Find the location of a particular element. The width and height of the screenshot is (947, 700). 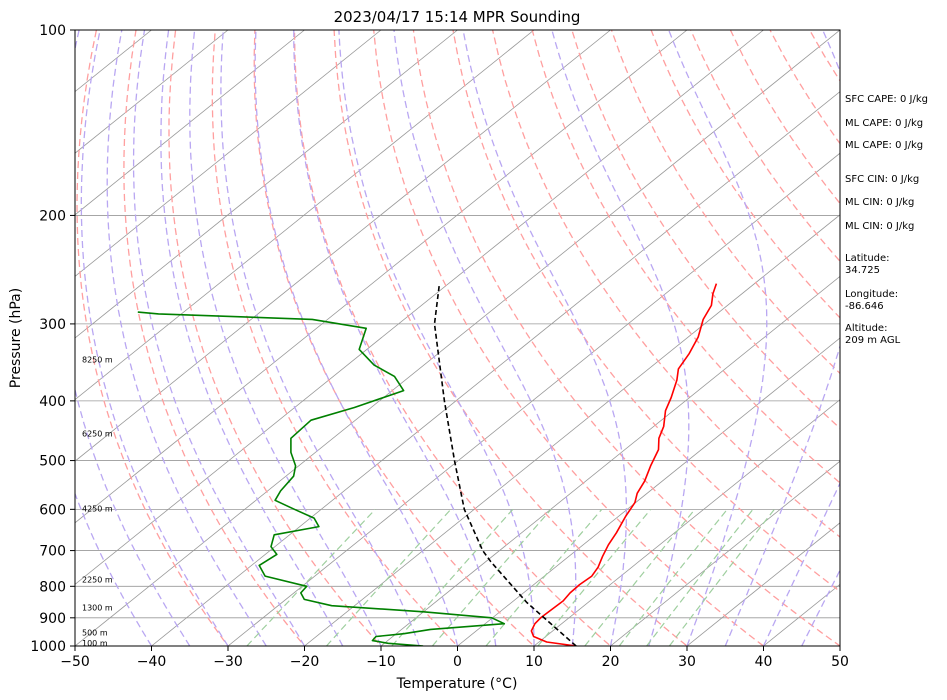

info-sfc-cin: SFC CIN: 0 J/kg is located at coordinates (882, 179).